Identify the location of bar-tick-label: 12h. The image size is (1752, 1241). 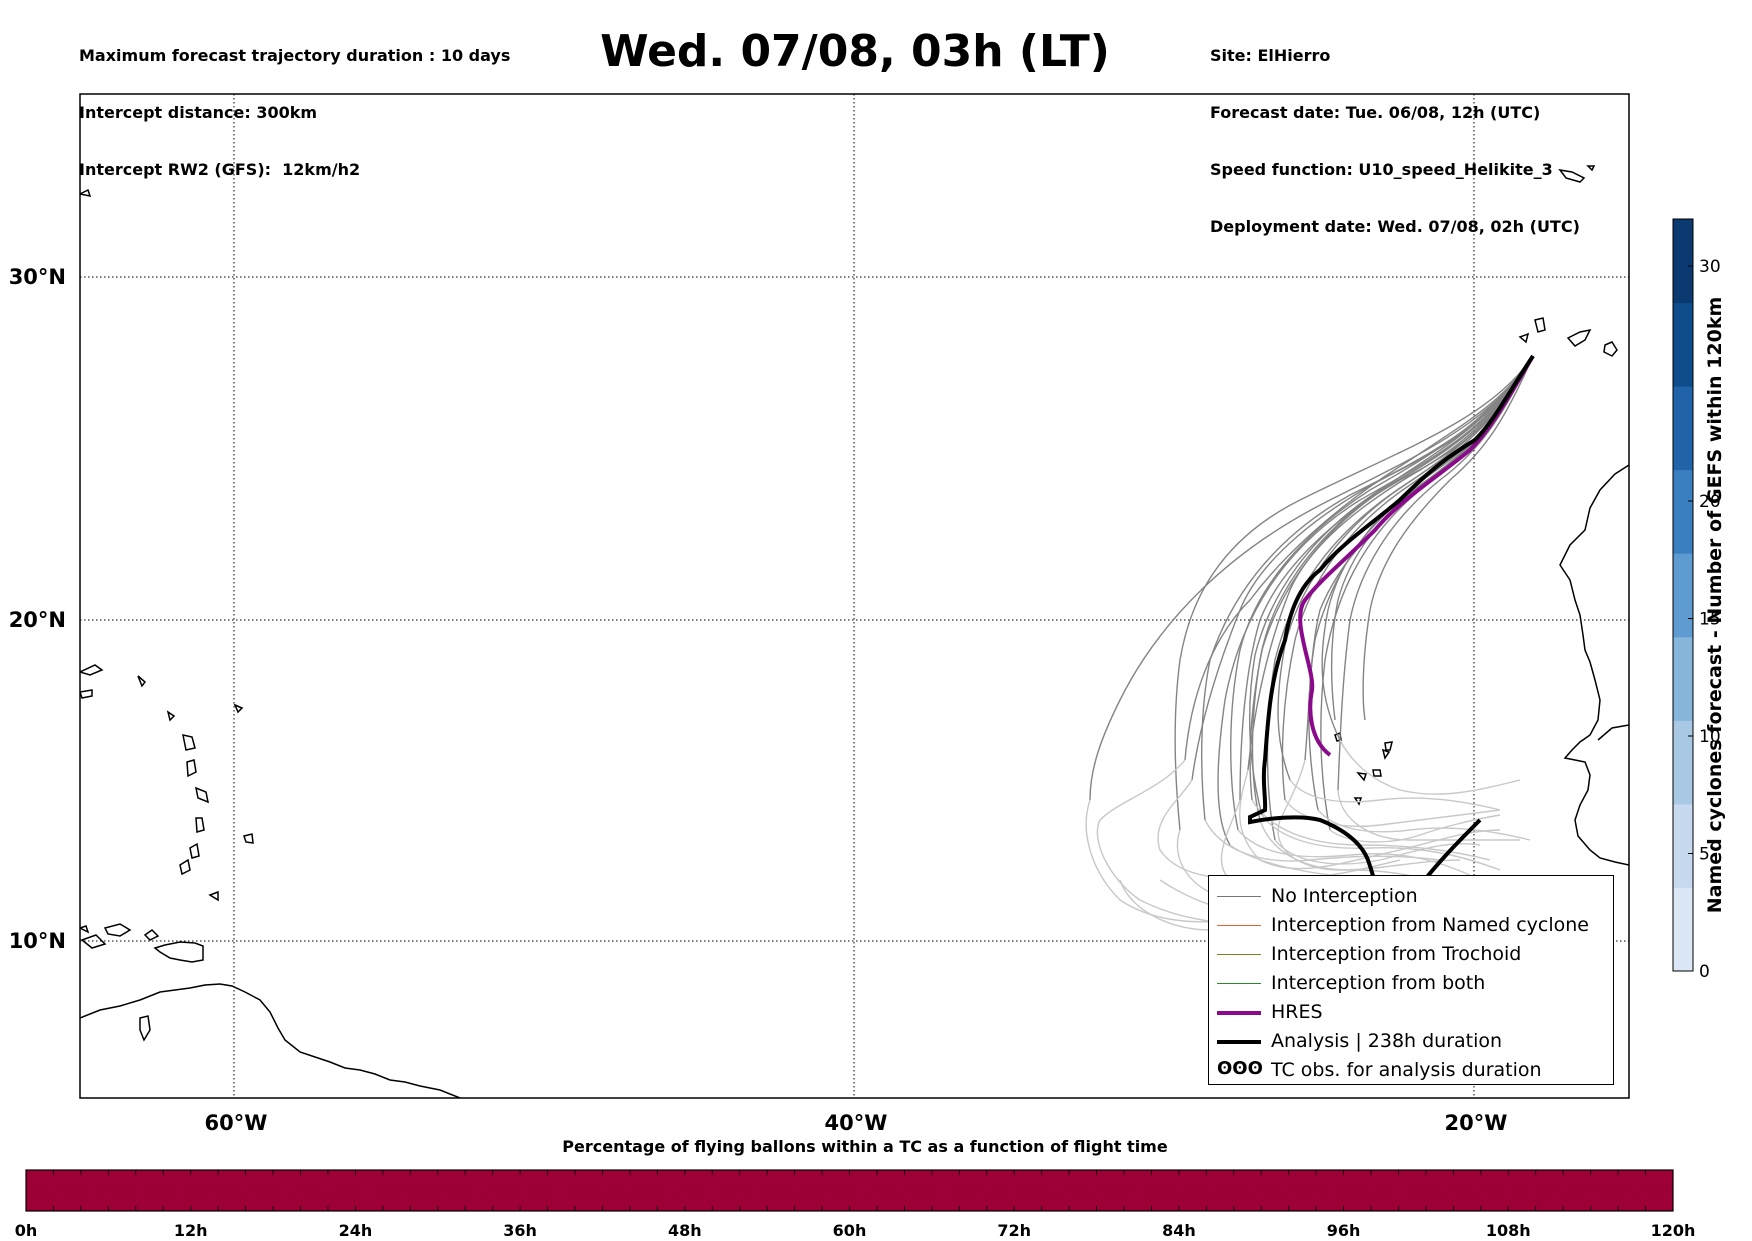
(191, 1230).